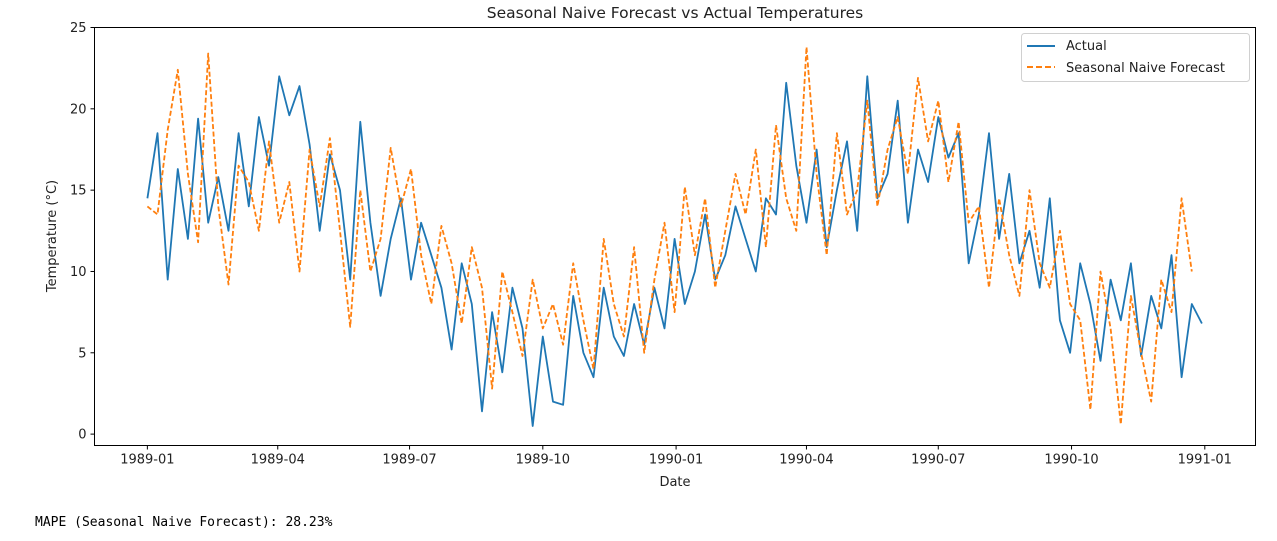 The width and height of the screenshot is (1277, 541). I want to click on mape-output-text: MAPE (Seasonal Naive Forecast): 28.23%, so click(184, 522).